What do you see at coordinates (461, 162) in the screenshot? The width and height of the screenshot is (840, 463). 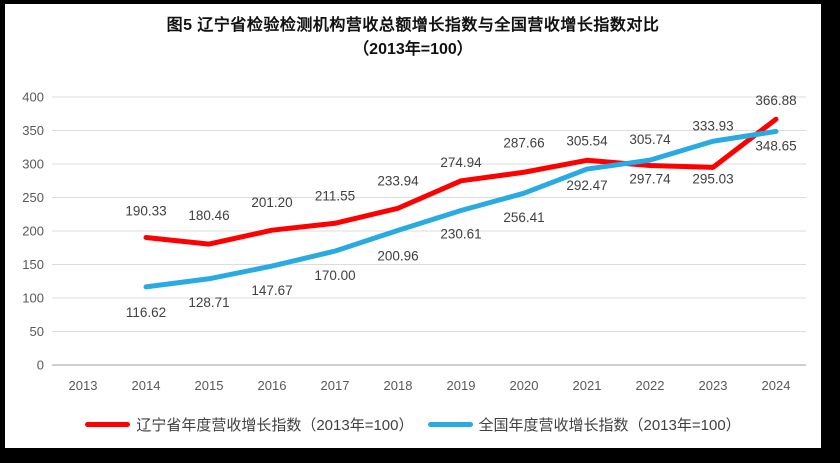 I see `svg-text: 274.94` at bounding box center [461, 162].